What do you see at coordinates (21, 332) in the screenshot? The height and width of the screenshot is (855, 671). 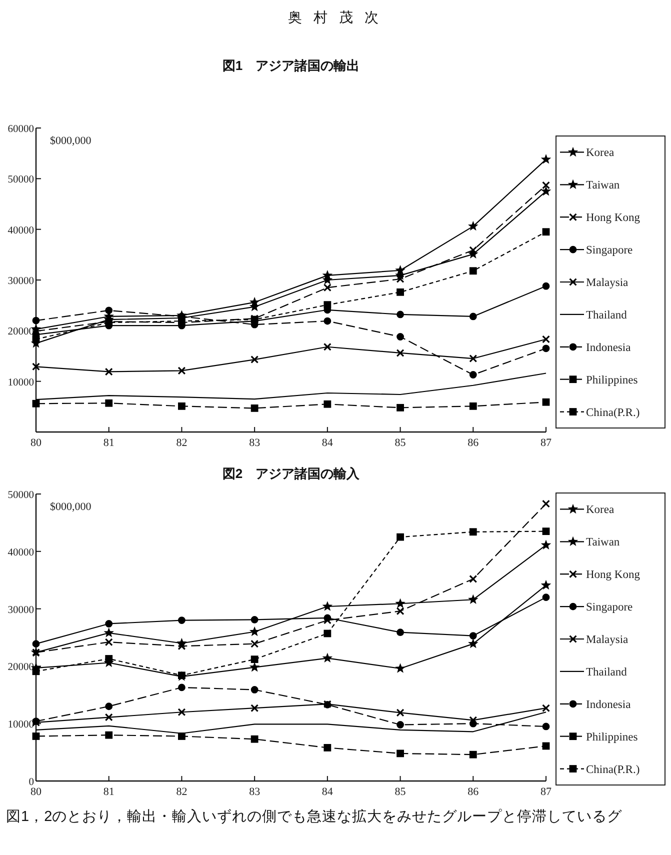 I see `y-tick-label: 20000` at bounding box center [21, 332].